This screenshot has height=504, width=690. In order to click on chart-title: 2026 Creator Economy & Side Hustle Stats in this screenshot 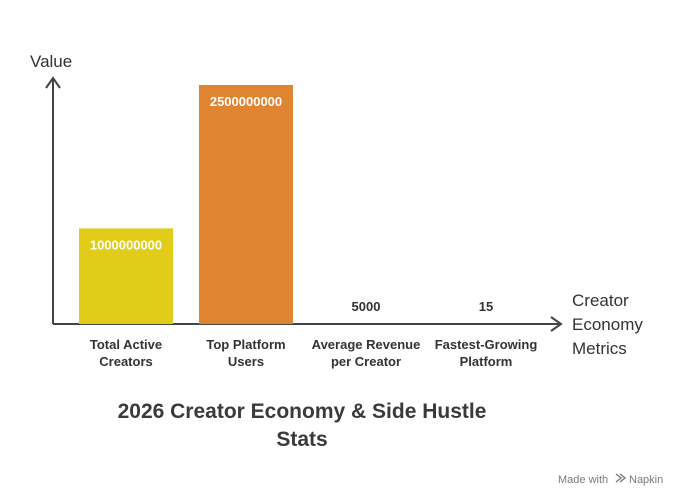, I will do `click(302, 425)`.